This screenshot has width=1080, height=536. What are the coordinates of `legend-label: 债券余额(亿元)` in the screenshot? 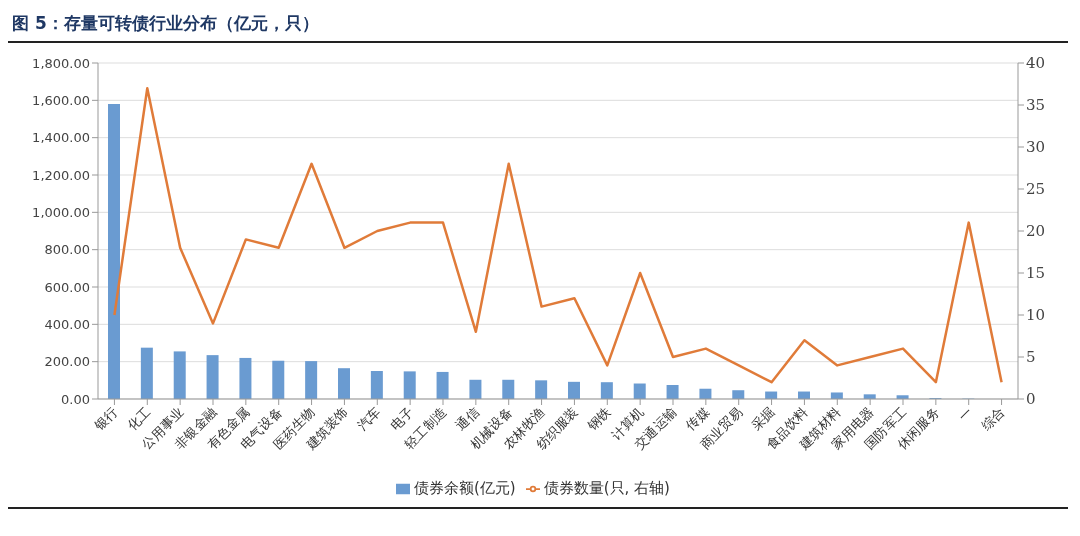 It's located at (465, 488).